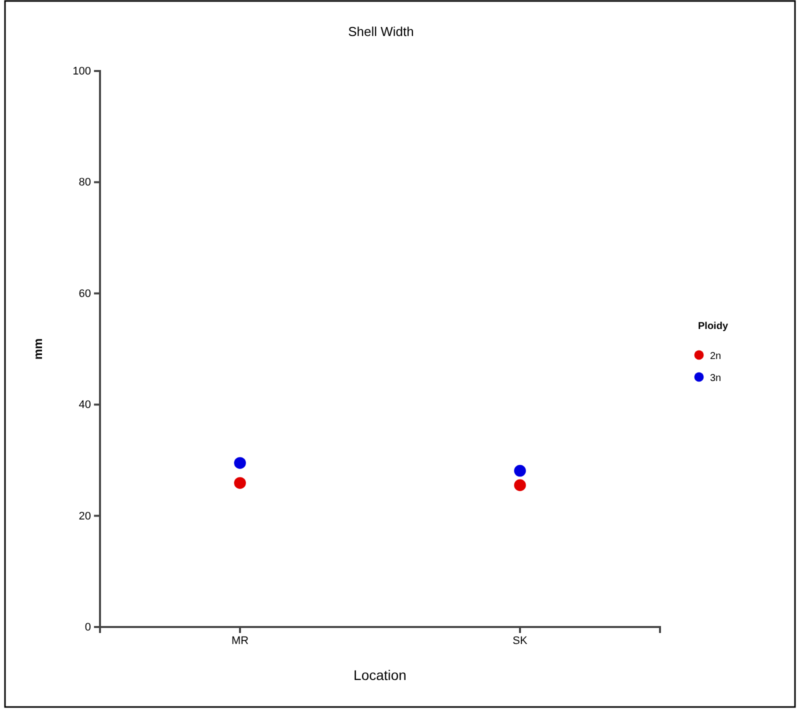 The height and width of the screenshot is (714, 799). What do you see at coordinates (716, 356) in the screenshot?
I see `legend-label: 2n` at bounding box center [716, 356].